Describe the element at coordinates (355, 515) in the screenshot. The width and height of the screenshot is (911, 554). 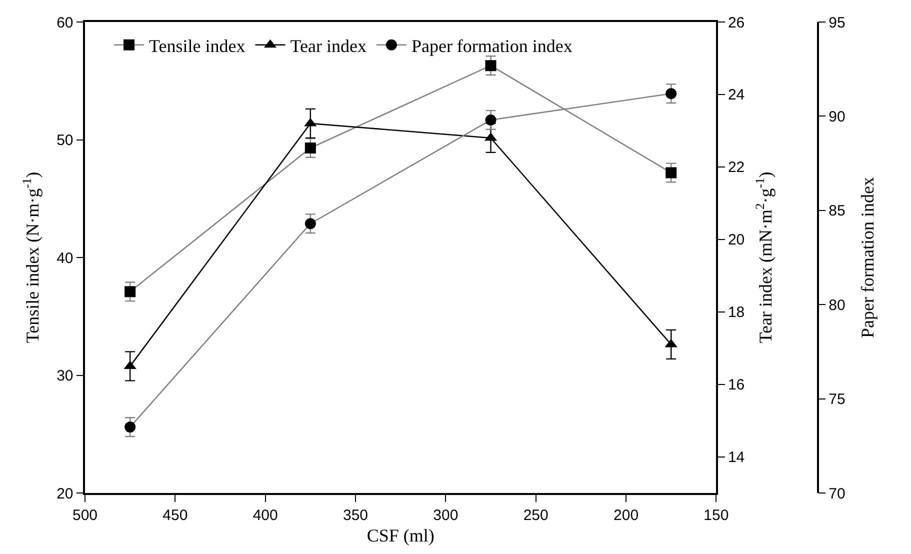
I see `x-tick-label: 350` at that location.